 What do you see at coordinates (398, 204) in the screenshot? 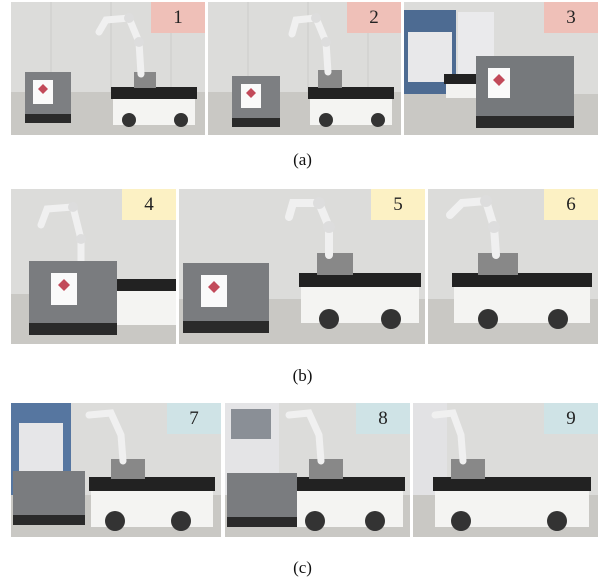
I see `step-number-badge: 5` at bounding box center [398, 204].